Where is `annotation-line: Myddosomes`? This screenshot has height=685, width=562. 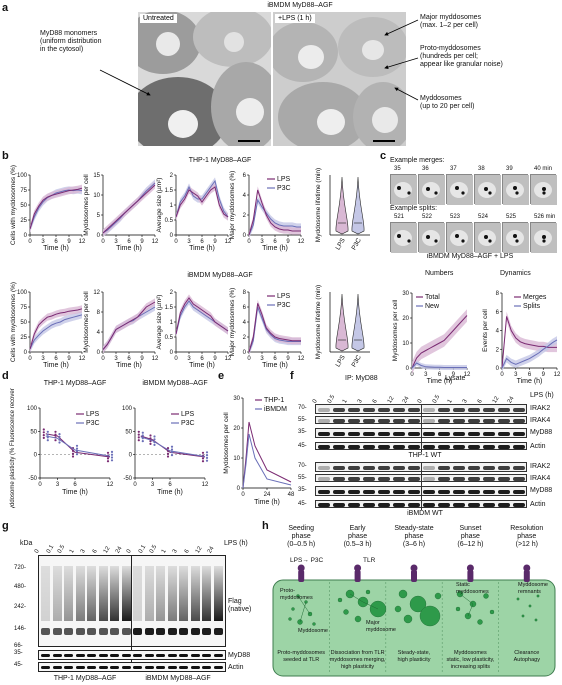
annotation-line: Myddosomes is located at coordinates (441, 98).